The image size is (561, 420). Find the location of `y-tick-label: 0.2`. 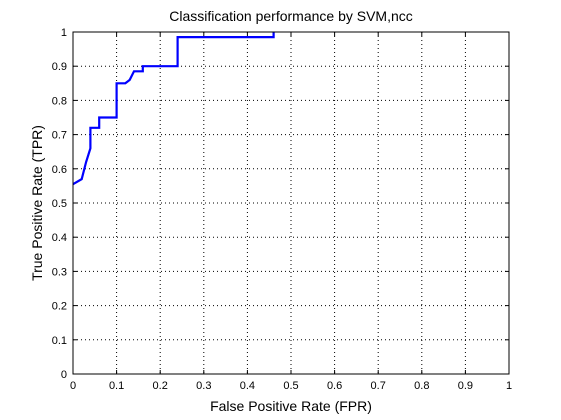

y-tick-label: 0.2 is located at coordinates (59, 307).